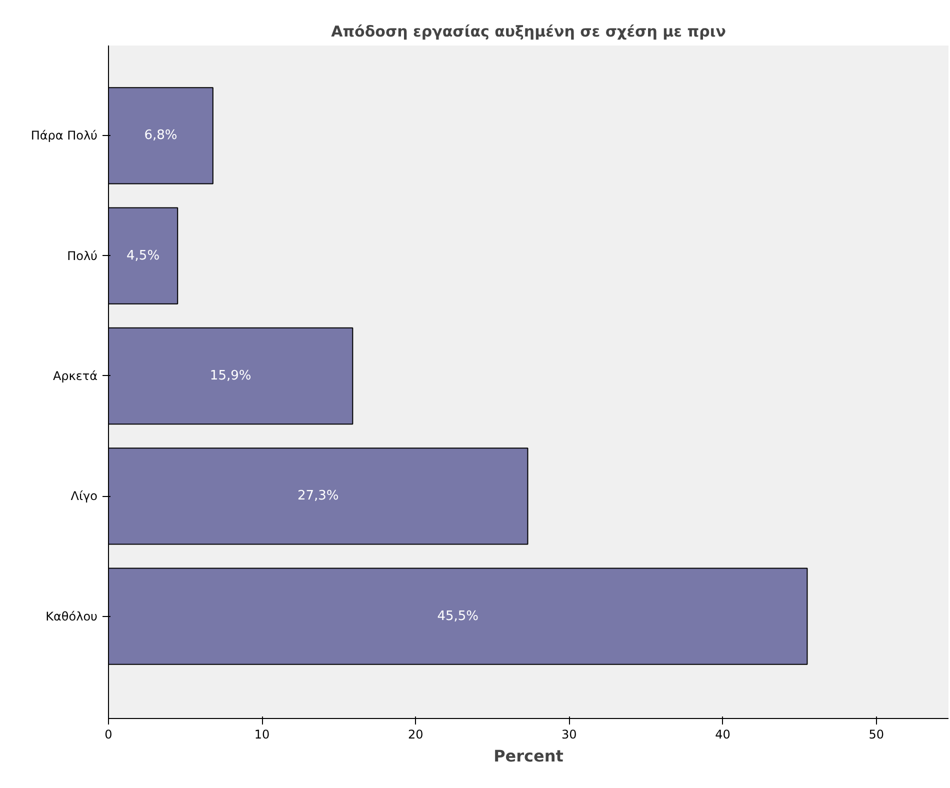  What do you see at coordinates (876, 735) in the screenshot?
I see `x-tick-label: 50` at bounding box center [876, 735].